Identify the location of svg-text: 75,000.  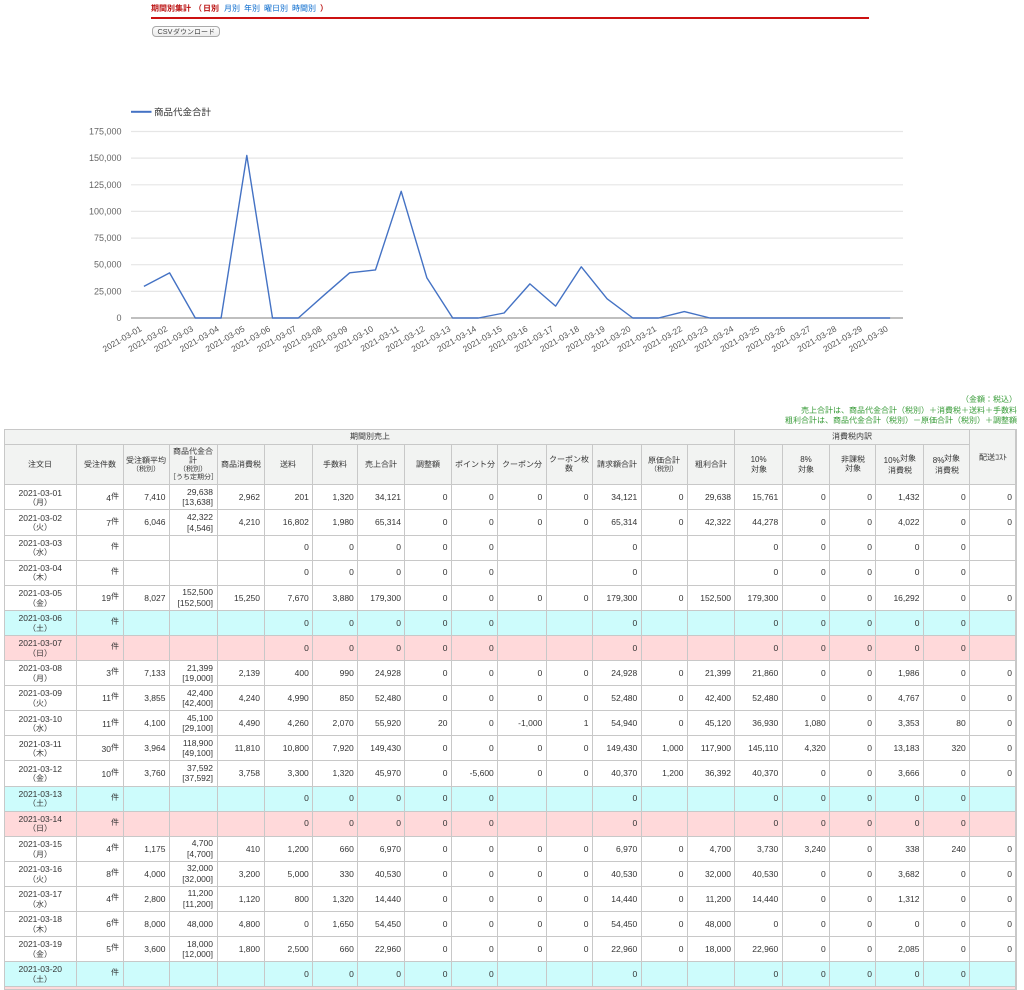
(108, 238).